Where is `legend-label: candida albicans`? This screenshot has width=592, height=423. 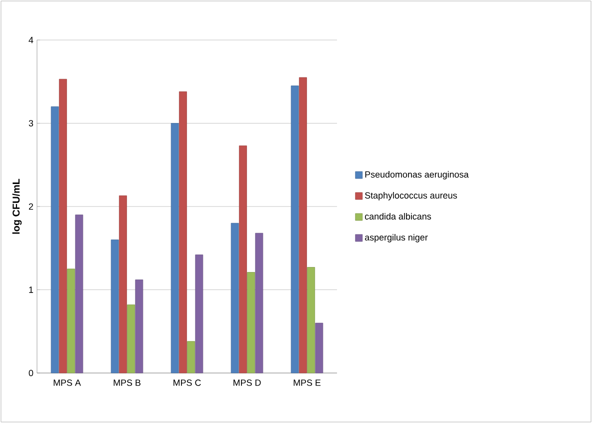 legend-label: candida albicans is located at coordinates (398, 216).